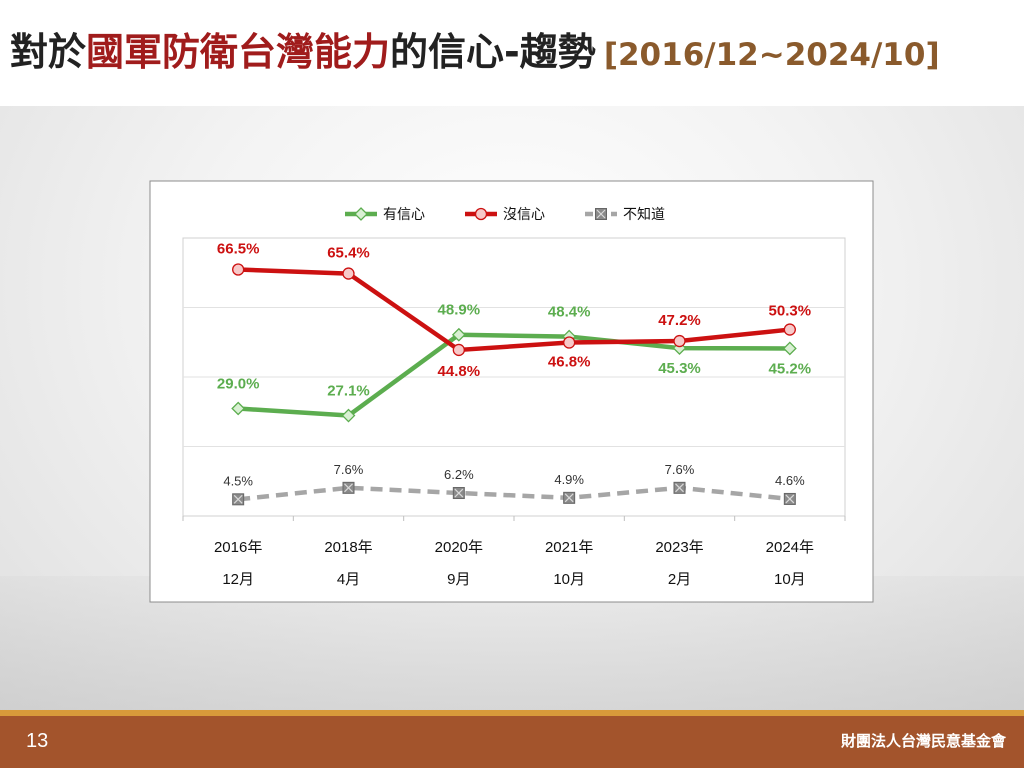  I want to click on x-tick-label-month: 4月, so click(348, 579).